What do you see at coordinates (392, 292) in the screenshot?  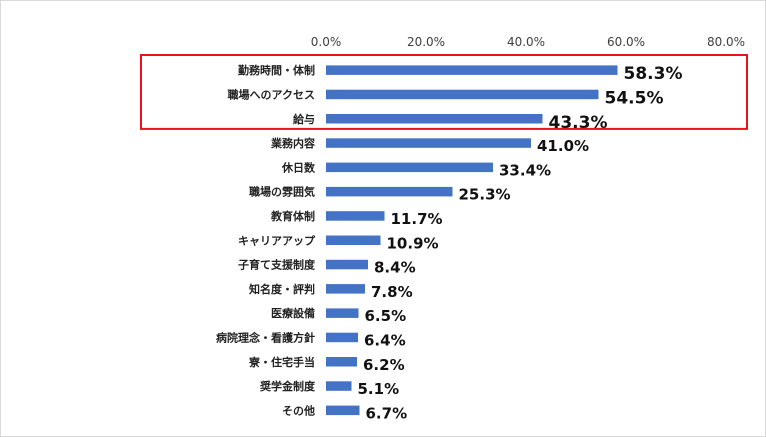 I see `data-label: 7.8%` at bounding box center [392, 292].